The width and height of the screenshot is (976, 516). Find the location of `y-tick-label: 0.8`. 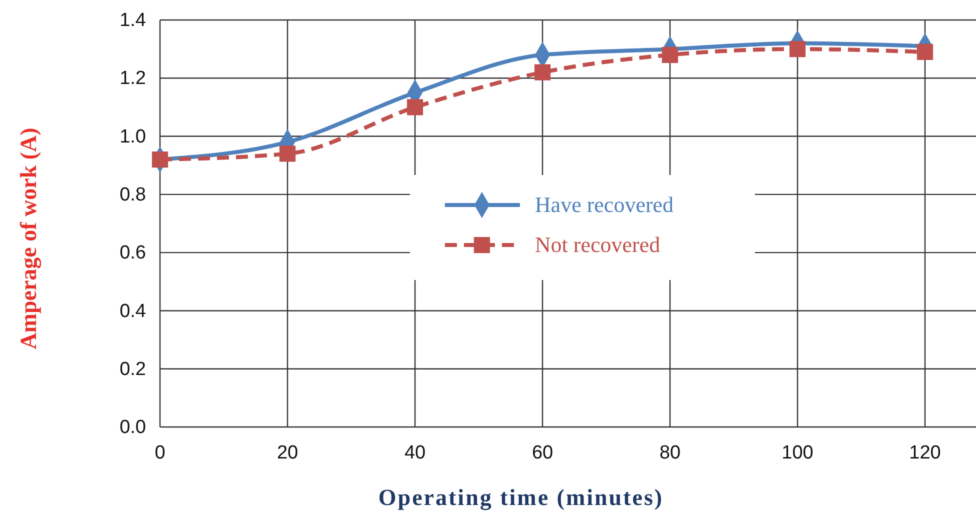

y-tick-label: 0.8 is located at coordinates (133, 195).